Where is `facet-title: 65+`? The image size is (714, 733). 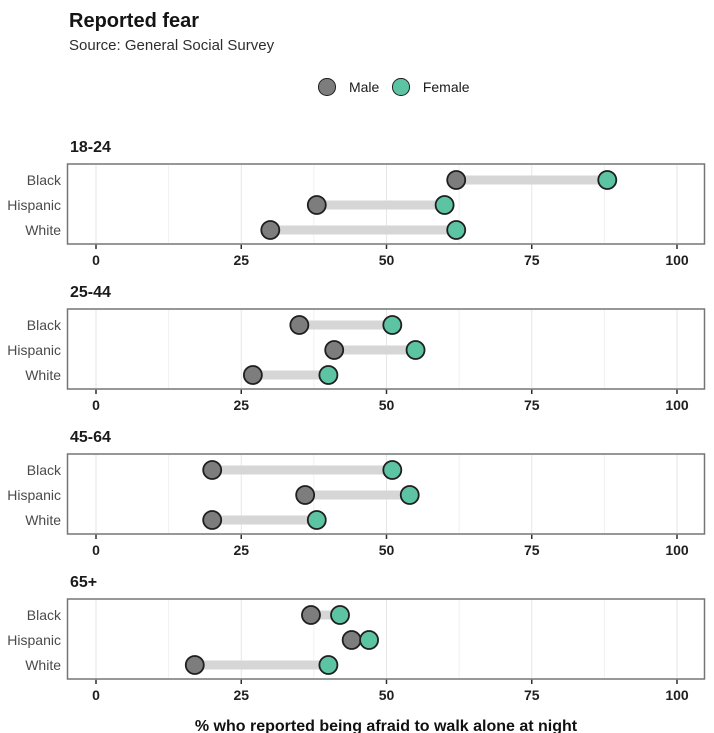
facet-title: 65+ is located at coordinates (84, 582).